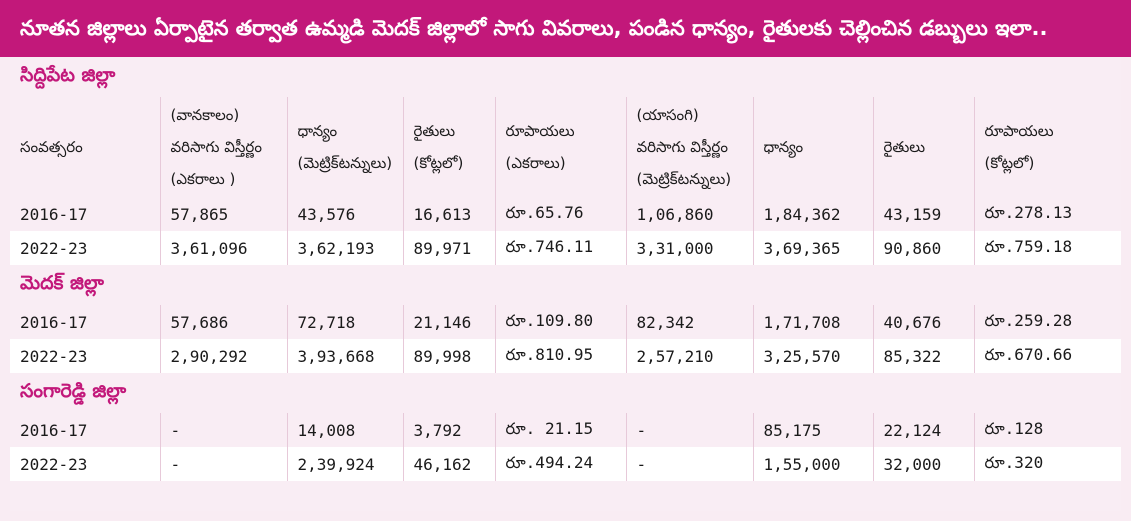  Describe the element at coordinates (1047, 248) in the screenshot. I see `table-cell: రూ.759.18` at that location.